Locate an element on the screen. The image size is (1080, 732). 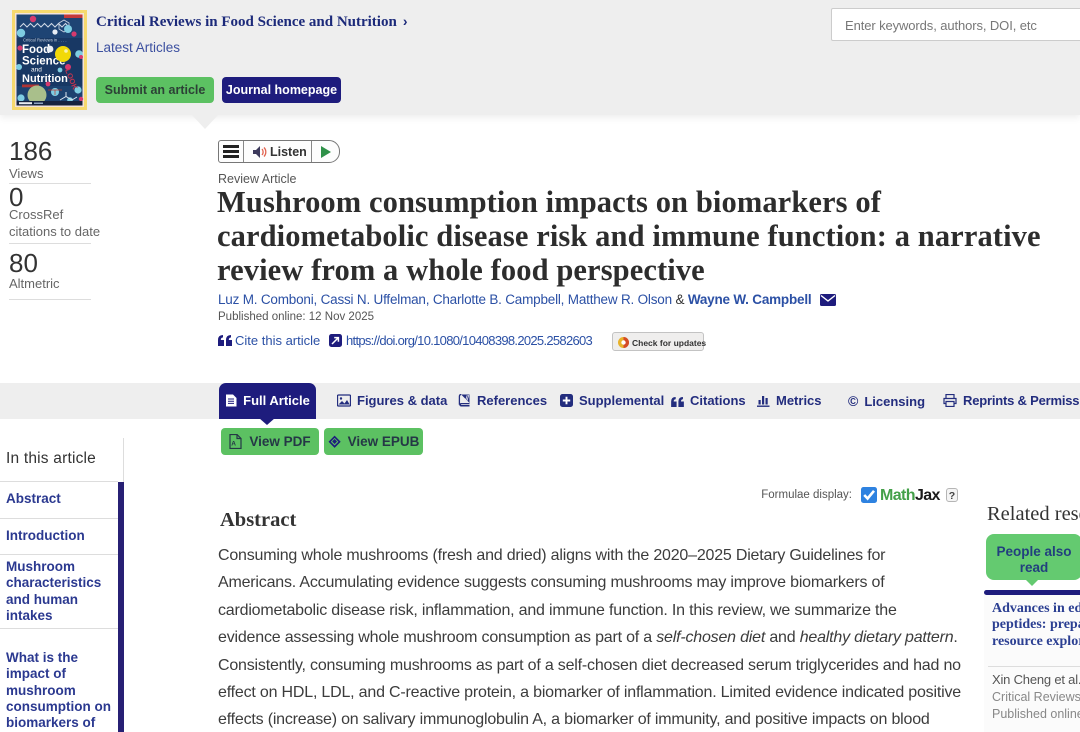
svg-text: Food is located at coordinates (36, 50).